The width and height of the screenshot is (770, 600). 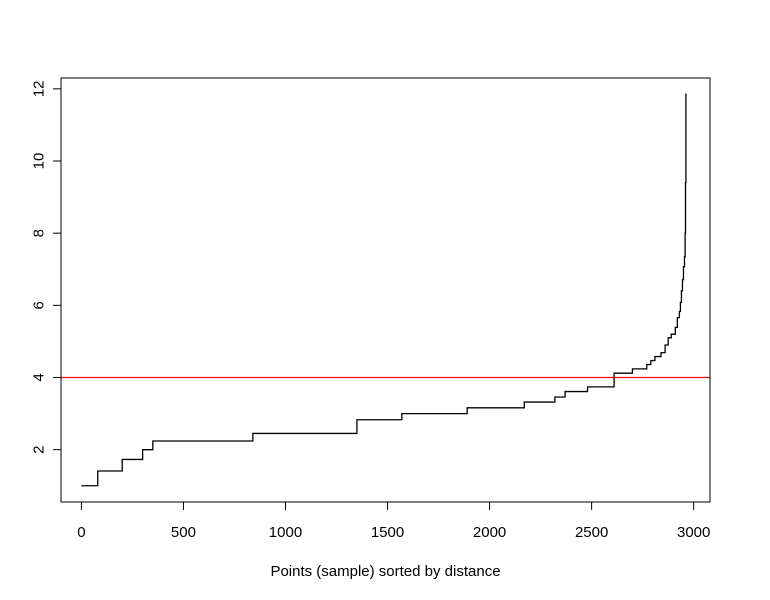 What do you see at coordinates (46, 267) in the screenshot?
I see `y-axis: 2 4 6 8 10 12` at bounding box center [46, 267].